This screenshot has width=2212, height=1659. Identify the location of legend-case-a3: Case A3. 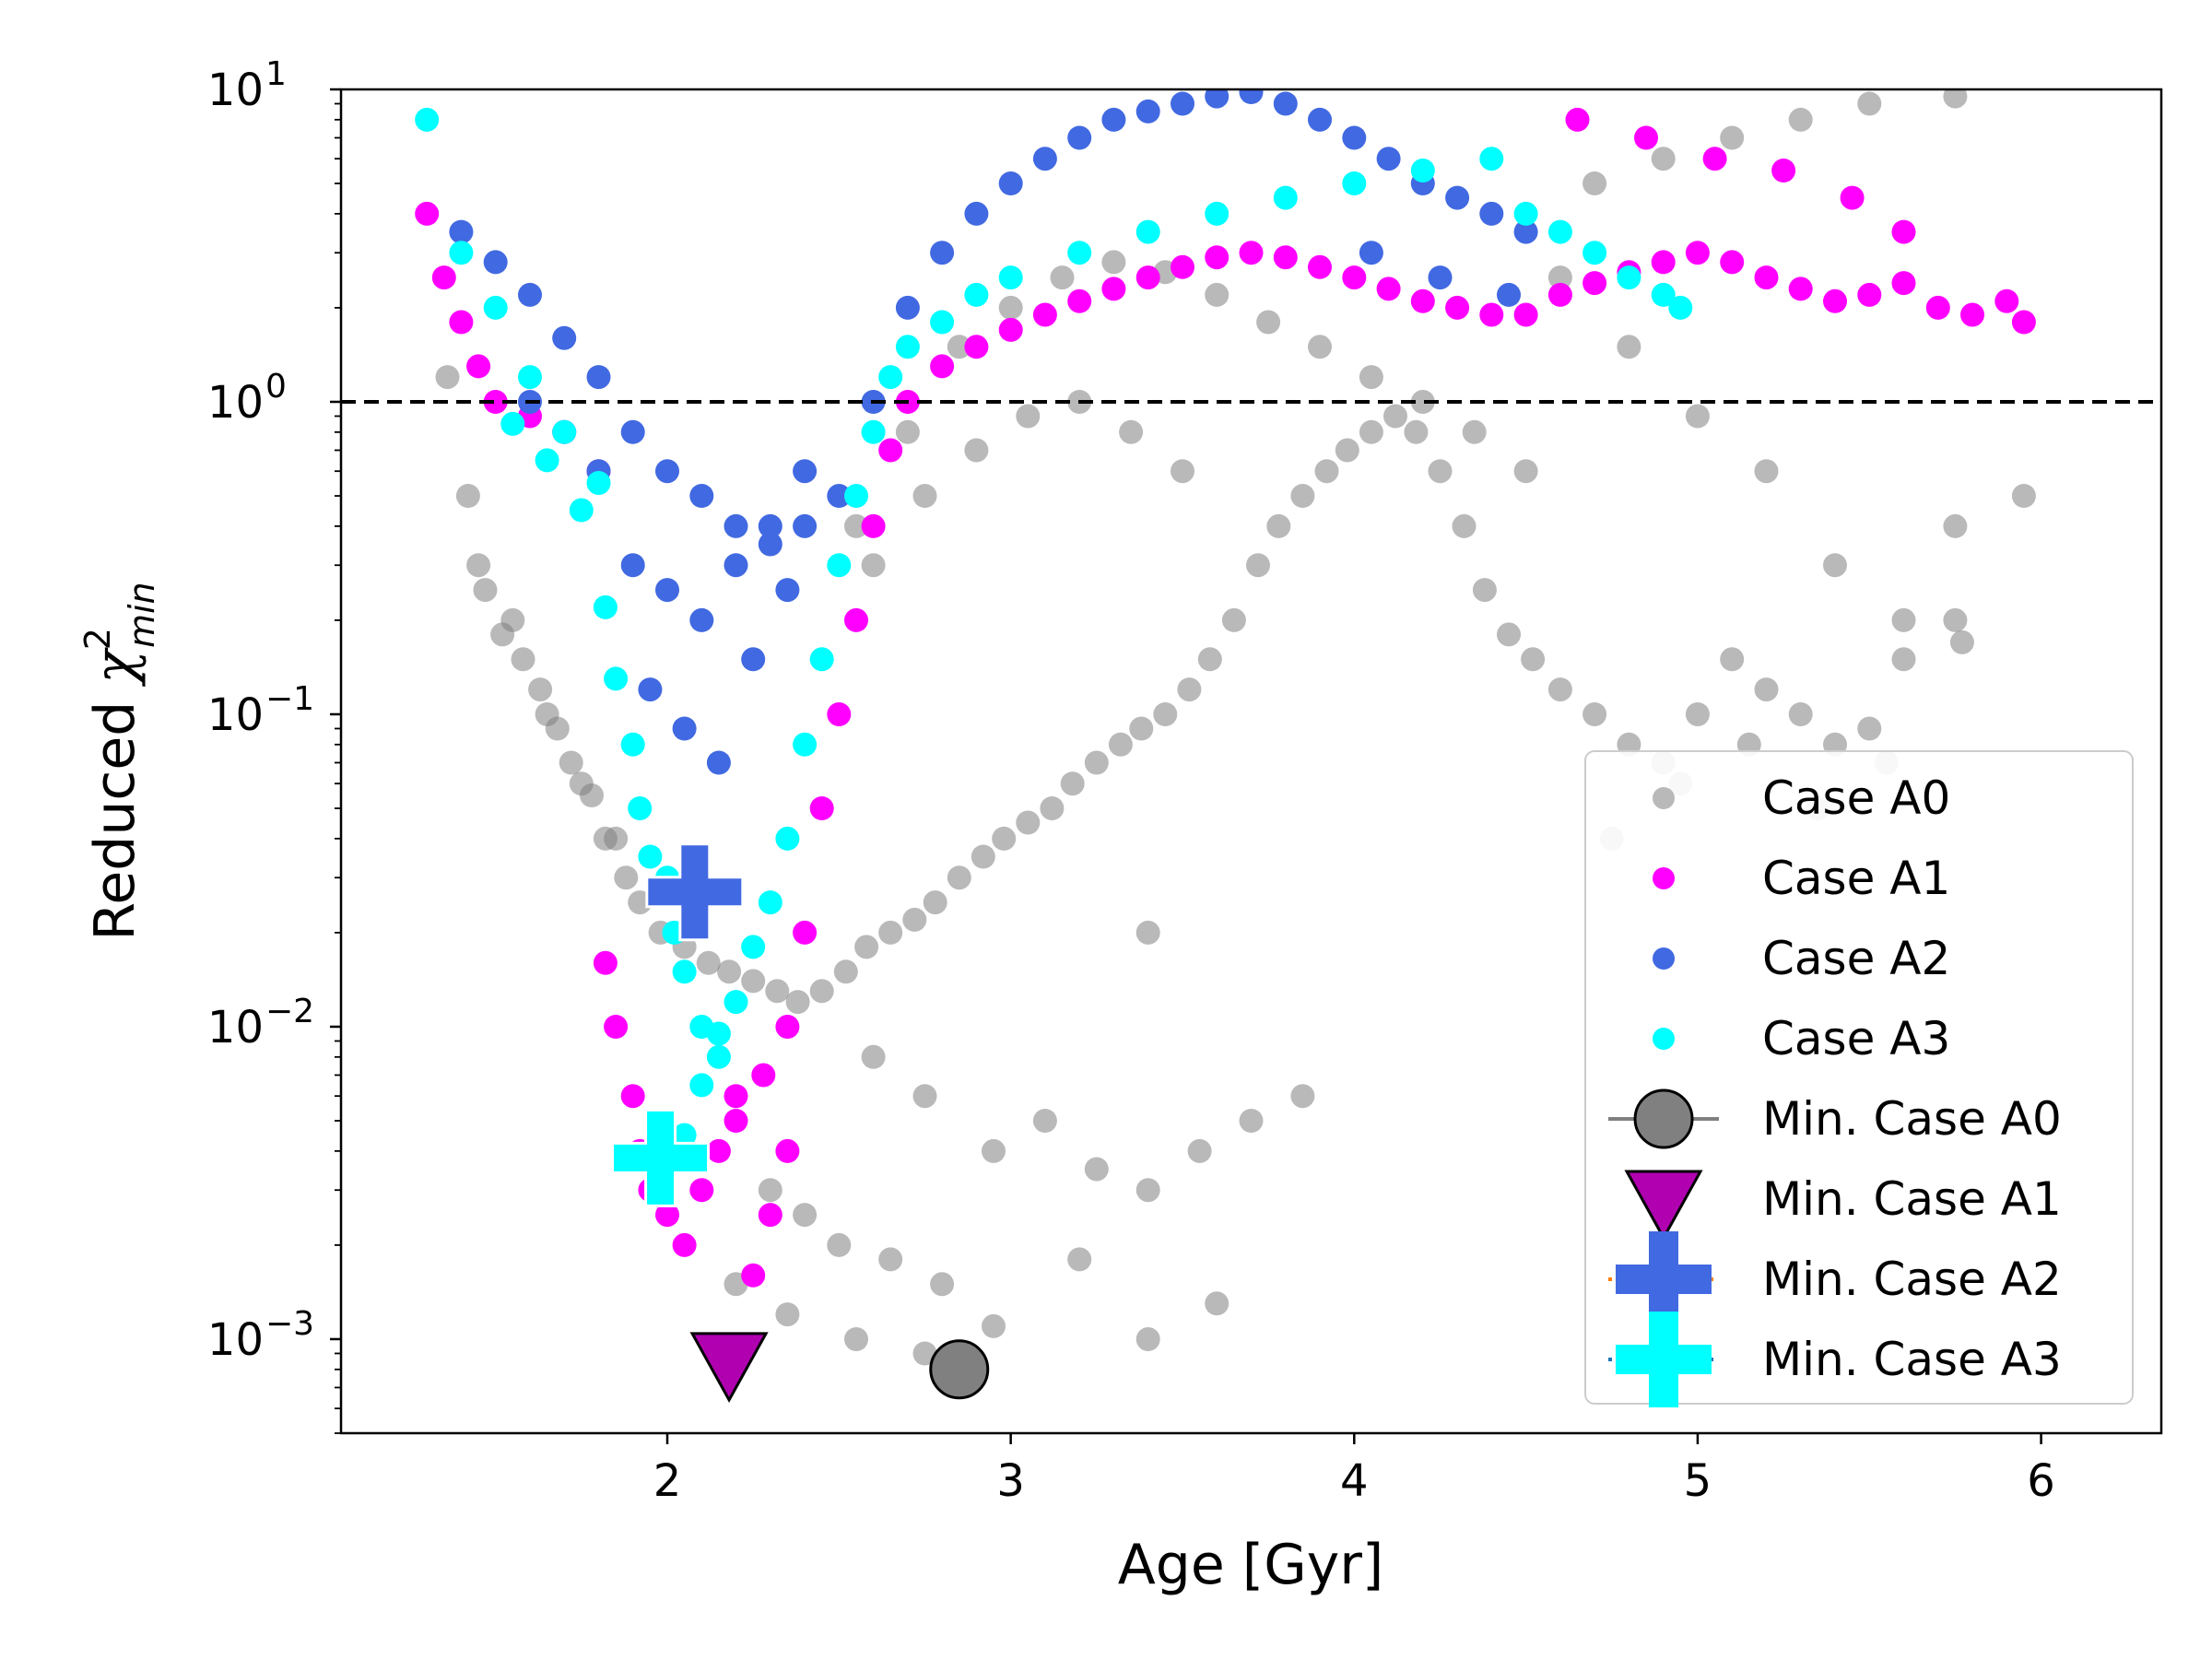
(1801, 1038).